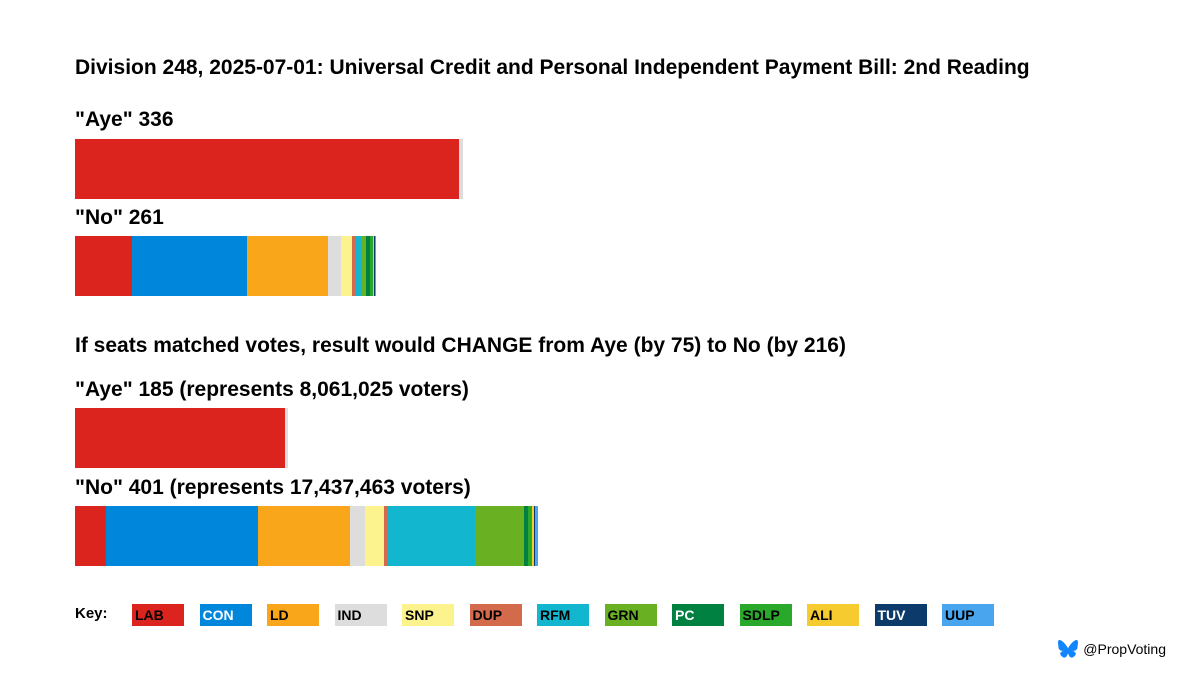  I want to click on legend-item-rfm: RFM, so click(563, 615).